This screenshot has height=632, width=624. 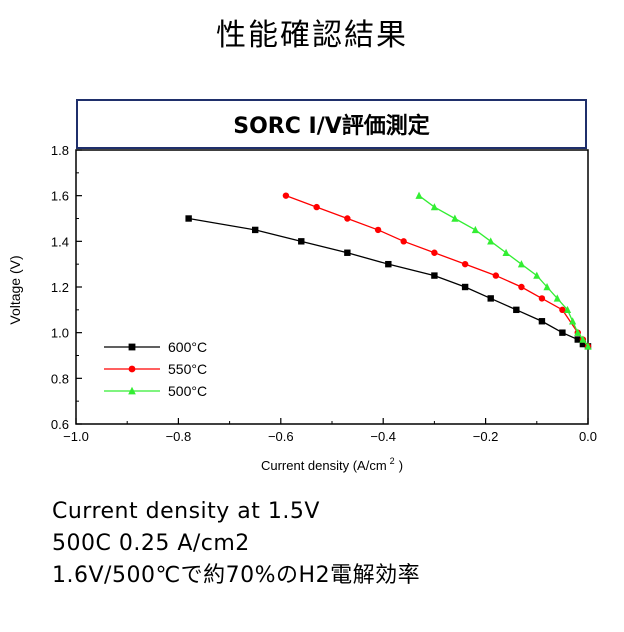 What do you see at coordinates (60, 196) in the screenshot?
I see `y-tick-label: 1.6` at bounding box center [60, 196].